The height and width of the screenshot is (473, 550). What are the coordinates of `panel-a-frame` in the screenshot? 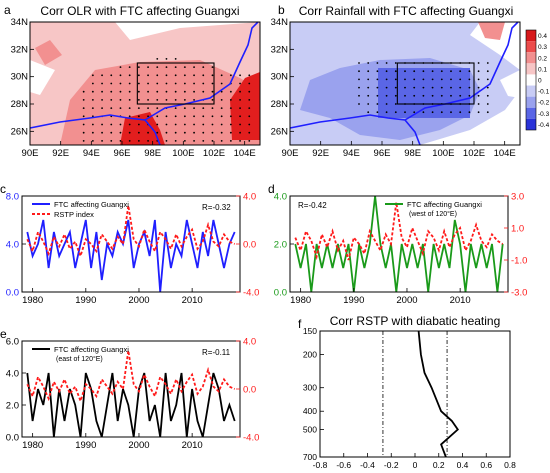 It's located at (145, 83).